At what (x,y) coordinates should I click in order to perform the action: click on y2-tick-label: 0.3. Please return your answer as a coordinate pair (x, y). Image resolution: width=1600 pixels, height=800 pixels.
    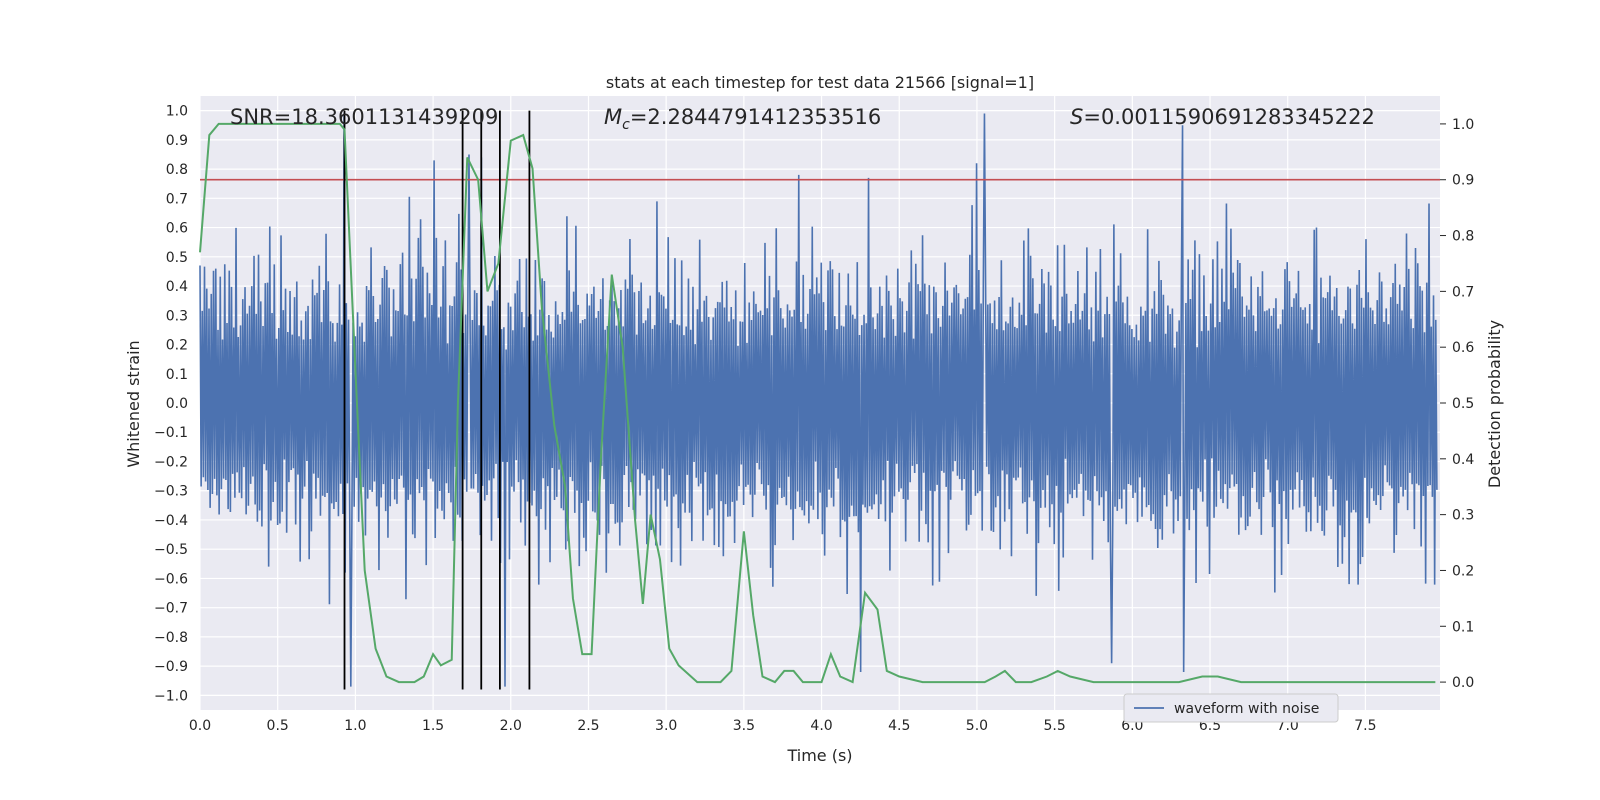
    Looking at the image, I should click on (1463, 516).